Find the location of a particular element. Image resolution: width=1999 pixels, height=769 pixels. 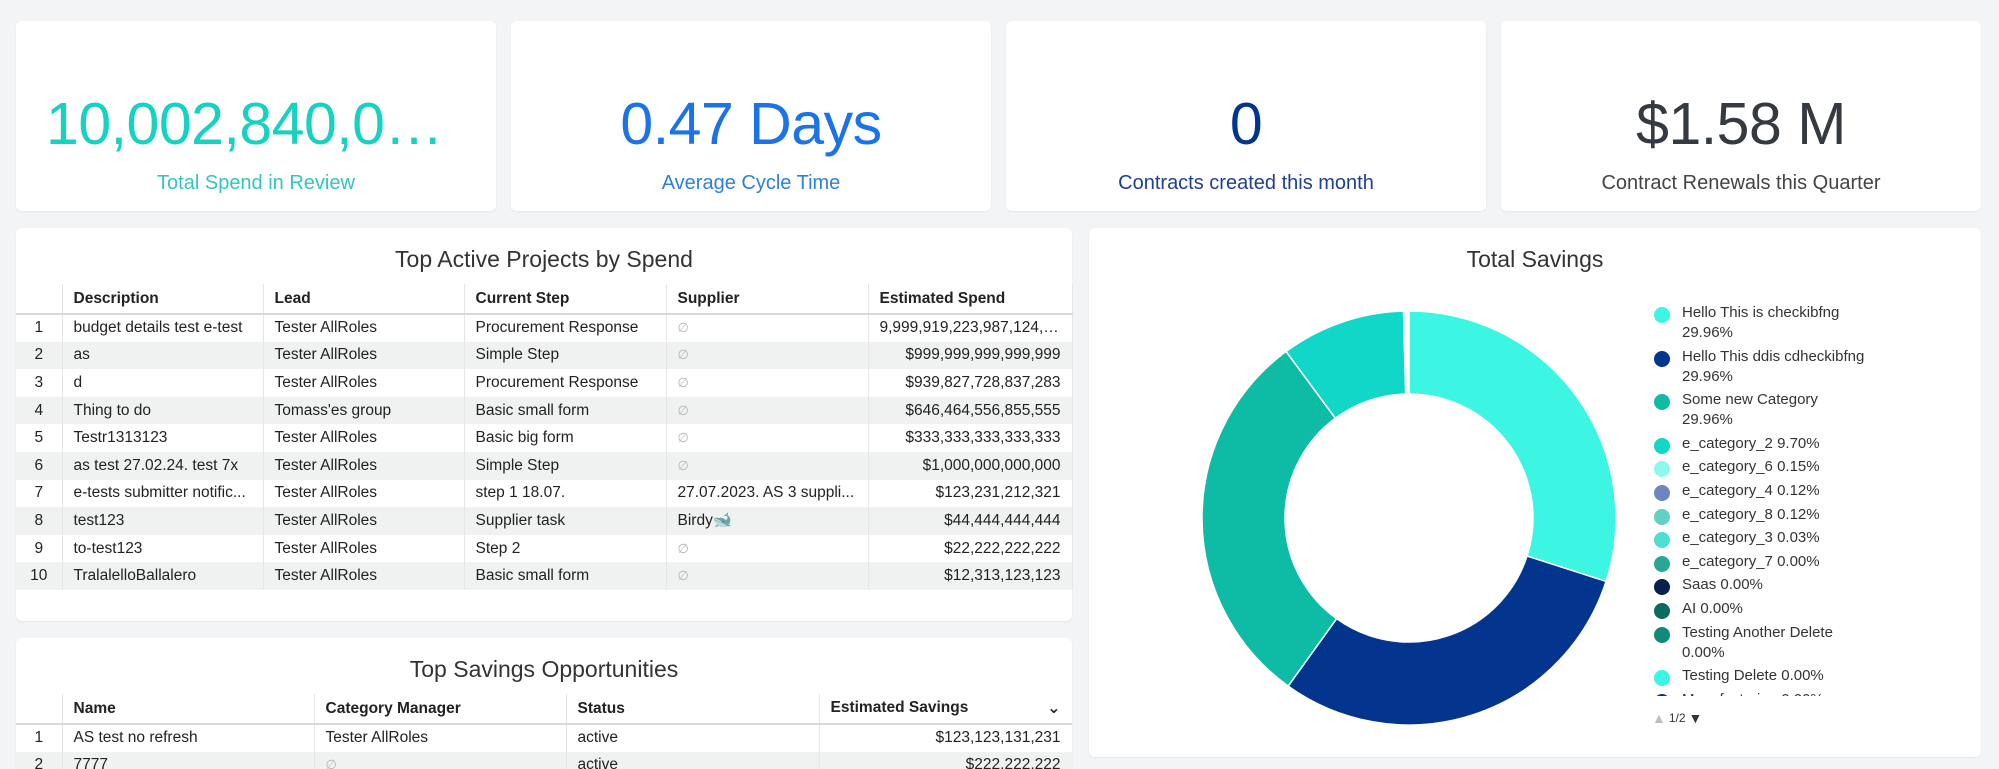

cell-category-manager: Tester AllRoles is located at coordinates (440, 738).